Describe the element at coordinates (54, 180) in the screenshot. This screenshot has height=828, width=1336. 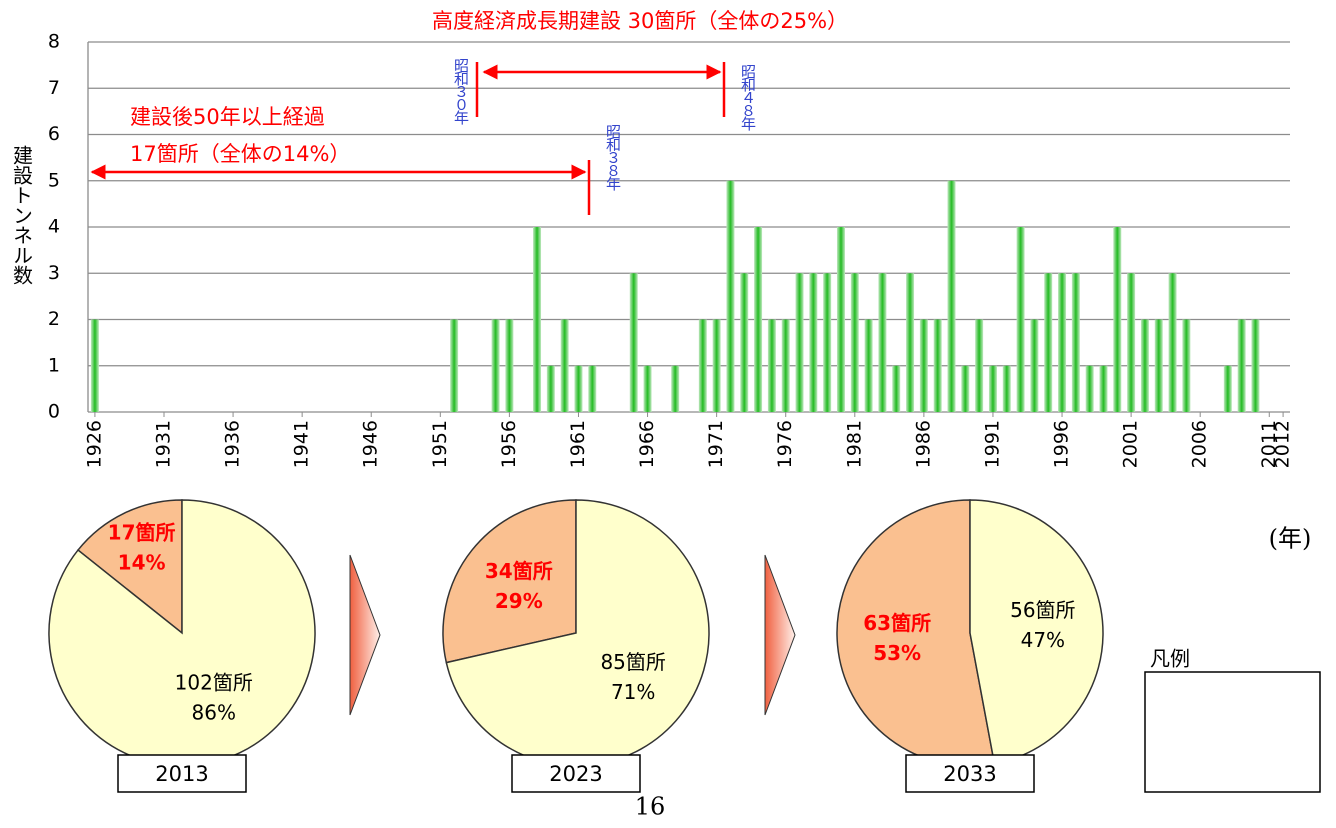
I see `y-tick-label: 5` at that location.